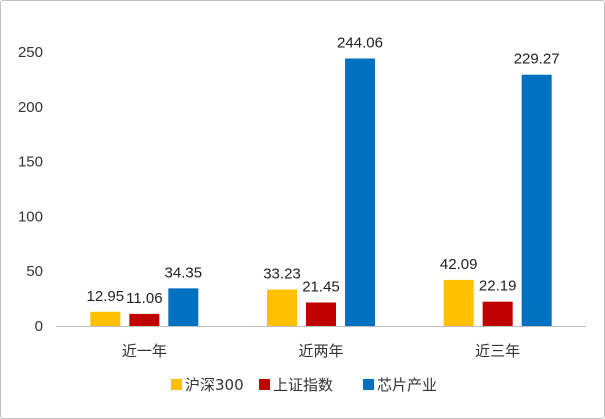  What do you see at coordinates (303, 385) in the screenshot?
I see `legend-label: 上证指数` at bounding box center [303, 385].